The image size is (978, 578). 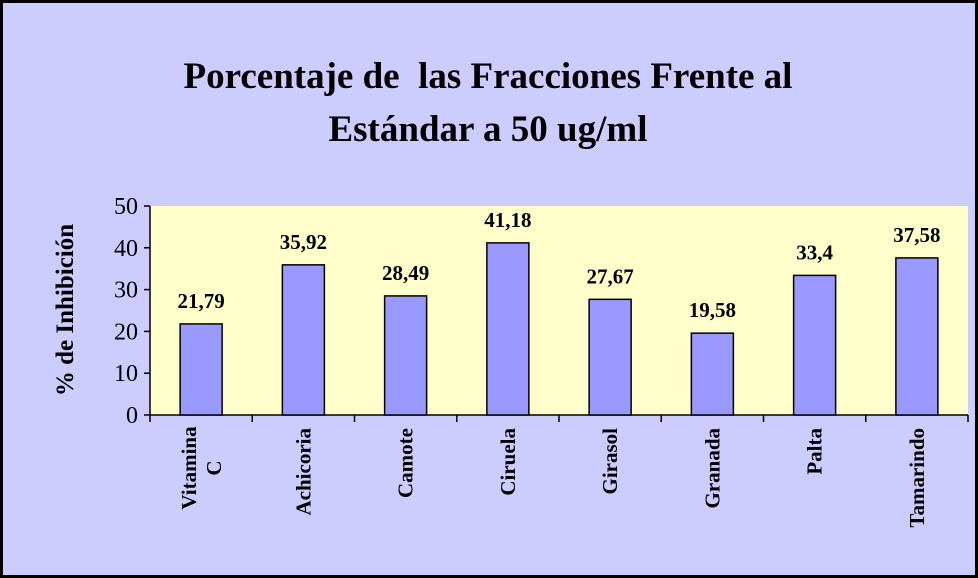 I want to click on x-tick-label: Tamarindo, so click(x=917, y=478).